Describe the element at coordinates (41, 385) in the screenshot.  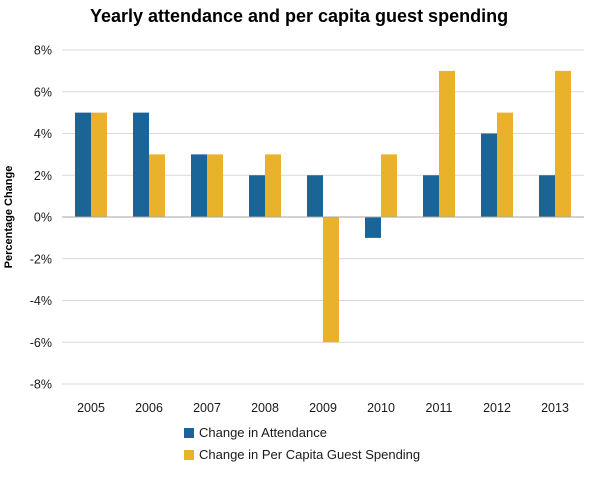
I see `y-tick-label: -8%` at that location.